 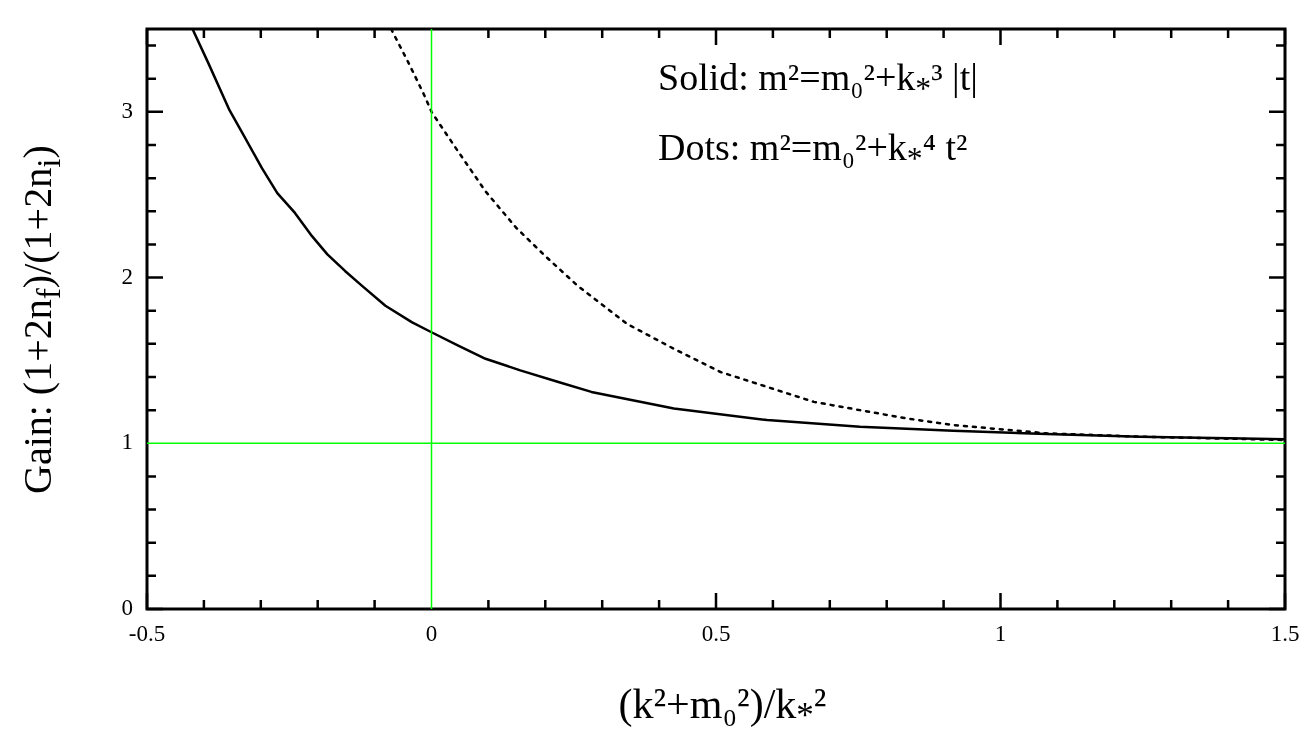 I want to click on x-axis-title: (k²+m₀²)/k$_{*}$², so click(x=722, y=708).